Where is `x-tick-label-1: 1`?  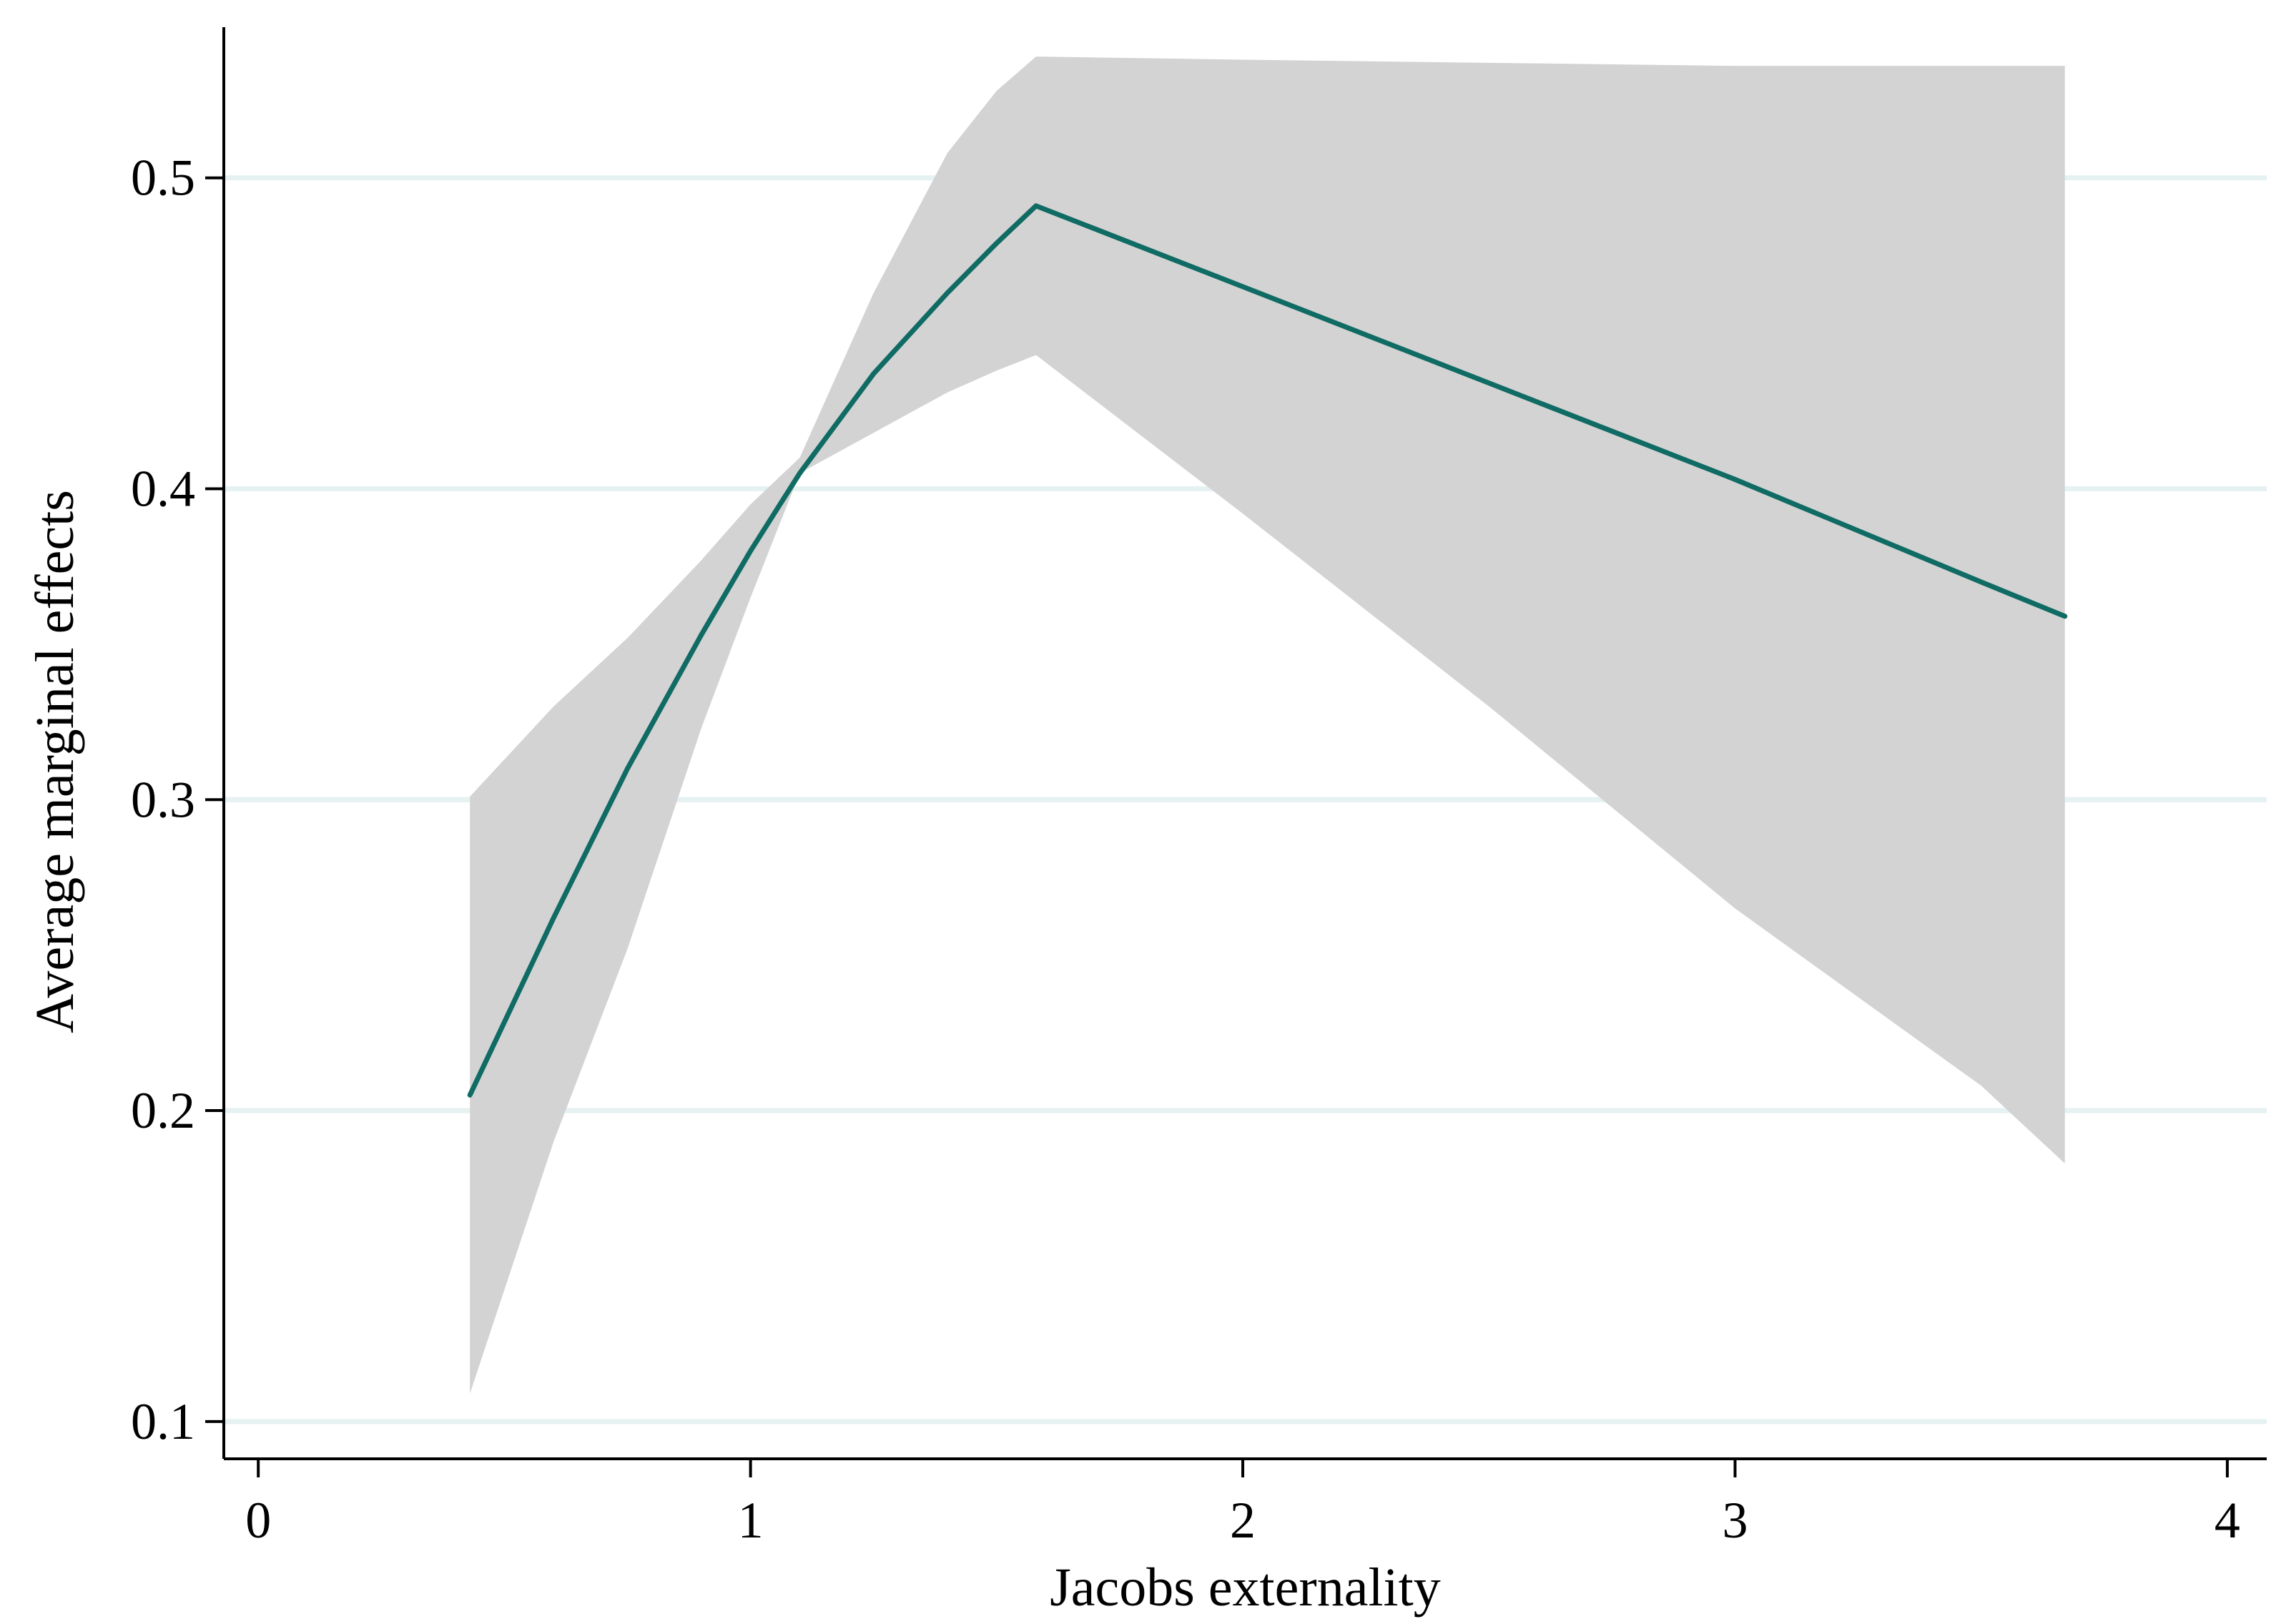 x-tick-label-1: 1 is located at coordinates (751, 1520).